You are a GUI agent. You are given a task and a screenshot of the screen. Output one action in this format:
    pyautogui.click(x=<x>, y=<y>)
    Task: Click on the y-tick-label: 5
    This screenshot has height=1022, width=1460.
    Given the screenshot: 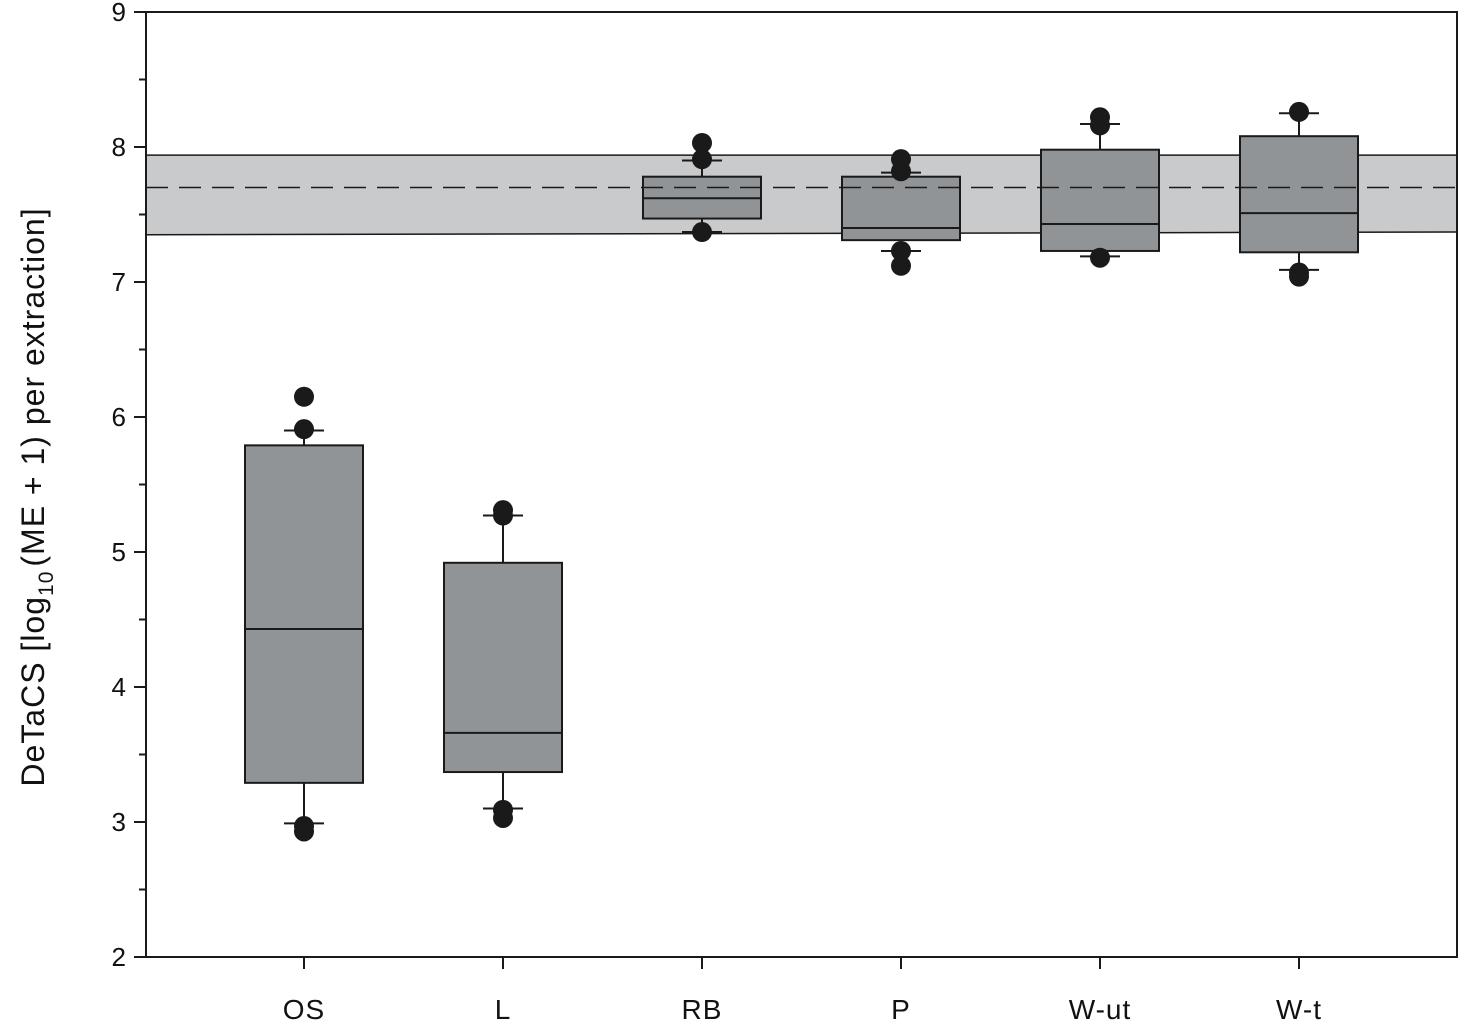 What is the action you would take?
    pyautogui.click(x=119, y=552)
    